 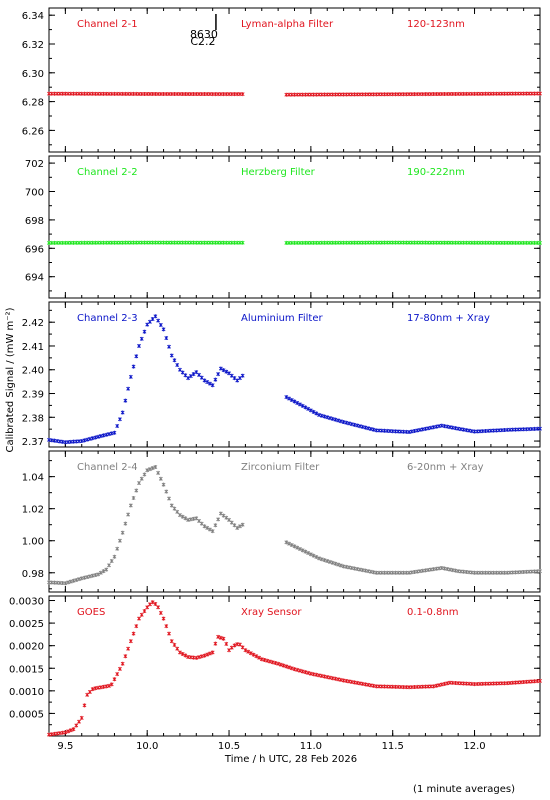 I want to click on flare-marker: 8630 C2.2, so click(x=204, y=31).